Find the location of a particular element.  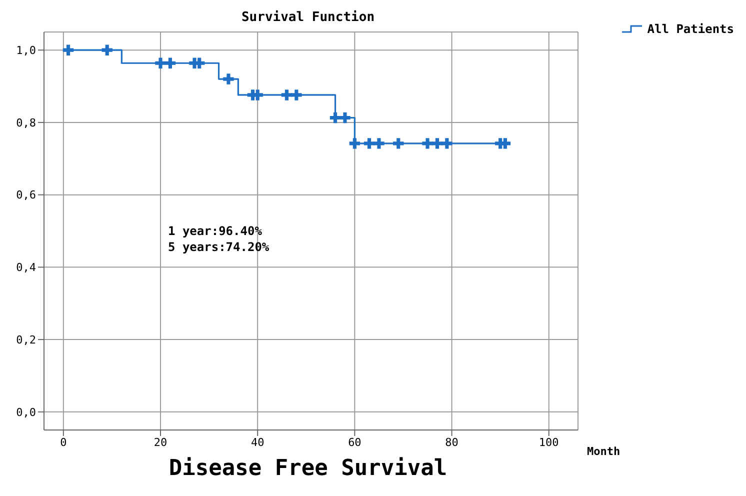

annotation: 1 year:96.40% is located at coordinates (215, 231).